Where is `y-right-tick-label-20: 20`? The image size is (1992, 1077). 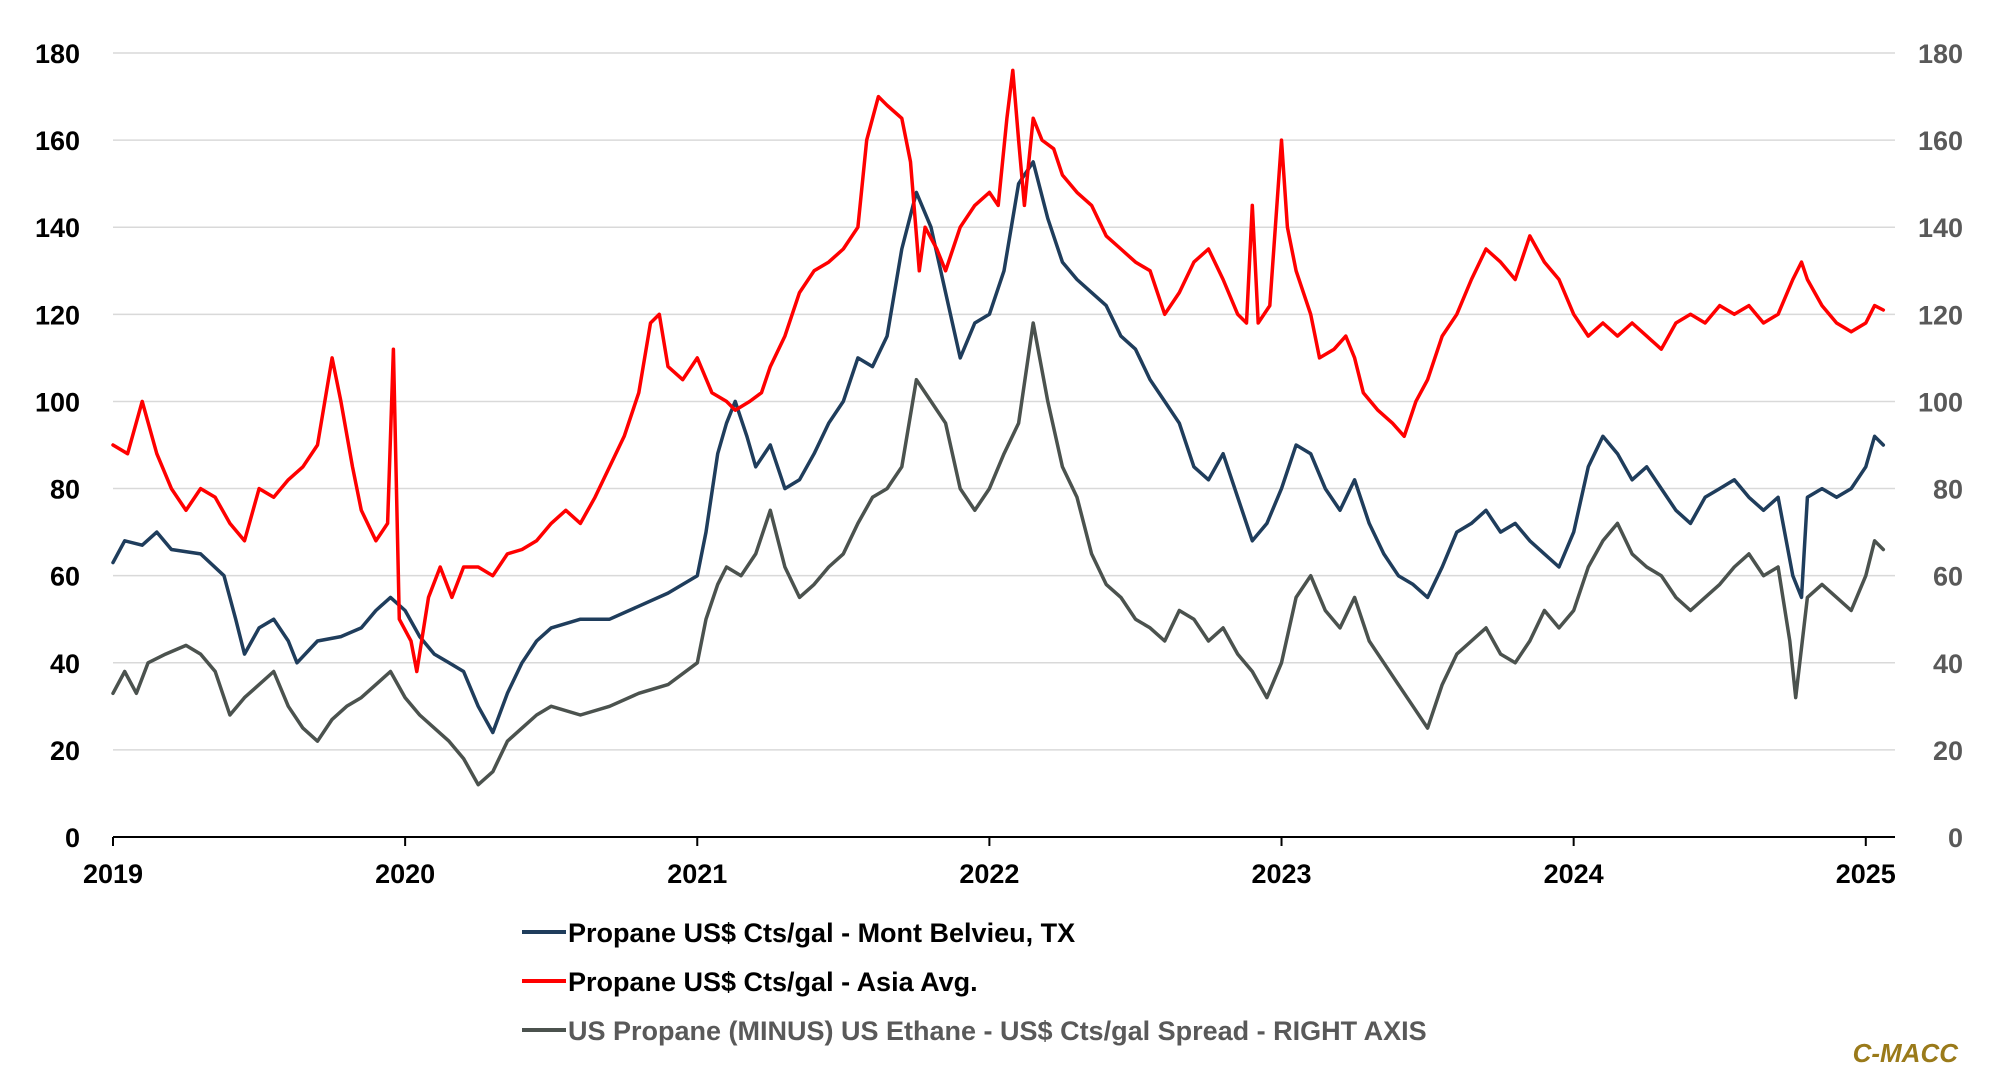
y-right-tick-label-20: 20 is located at coordinates (1948, 751).